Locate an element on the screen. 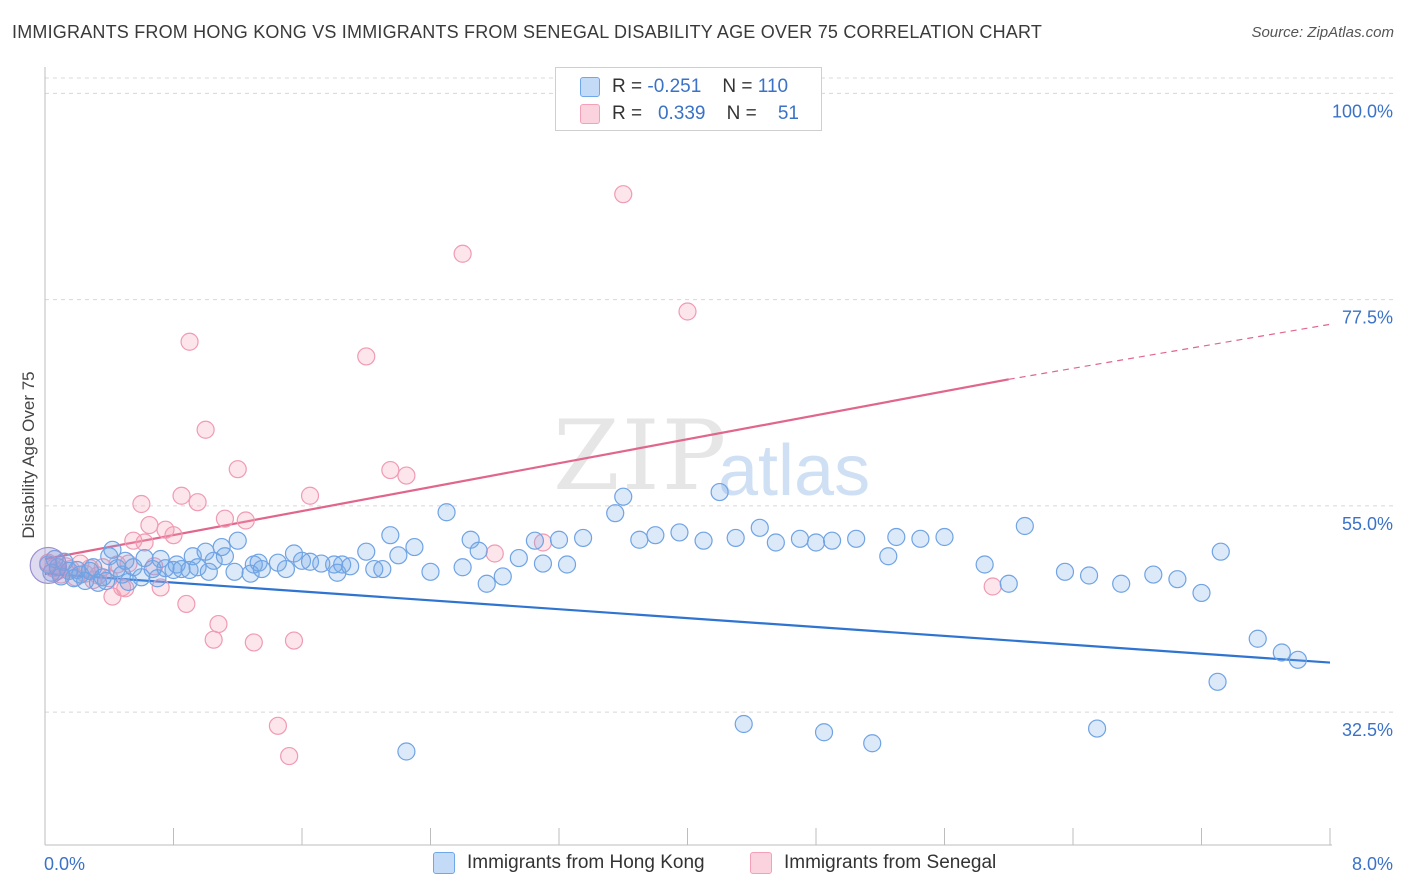 The image size is (1406, 892). x-tick-label: 0.0% is located at coordinates (64, 864).